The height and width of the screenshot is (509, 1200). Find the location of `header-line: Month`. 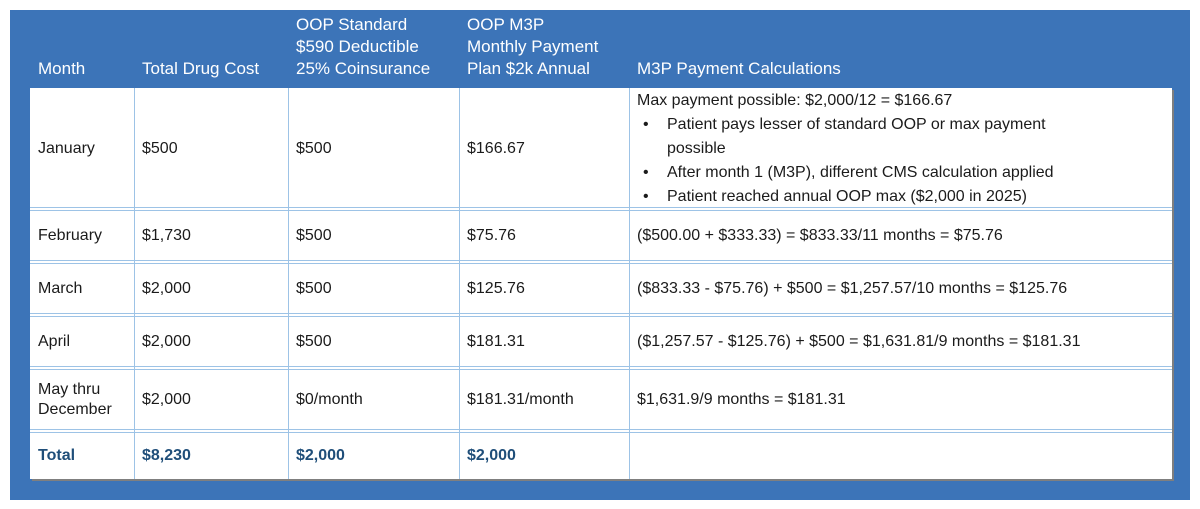

header-line: Month is located at coordinates (62, 68).